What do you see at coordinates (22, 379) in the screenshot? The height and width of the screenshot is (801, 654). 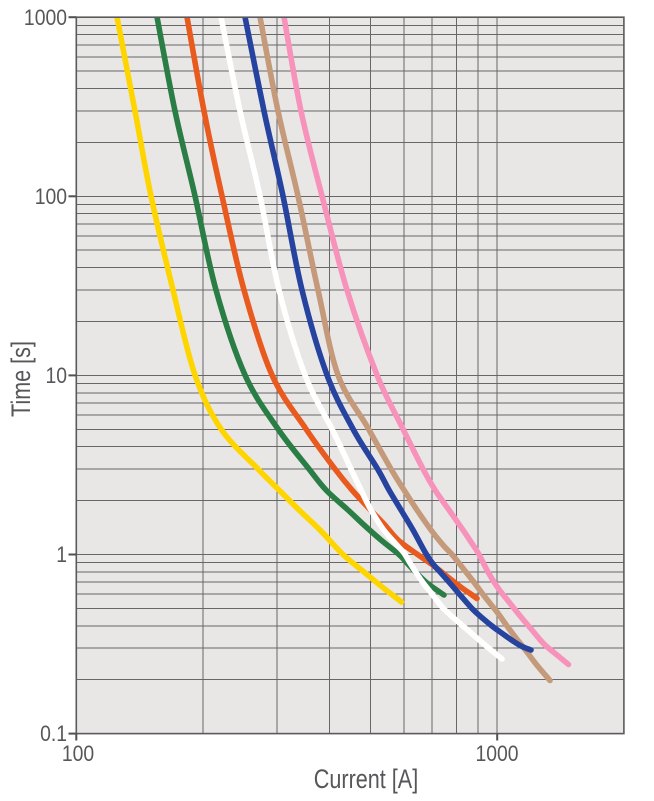 I see `svg-text: Time [s]` at bounding box center [22, 379].